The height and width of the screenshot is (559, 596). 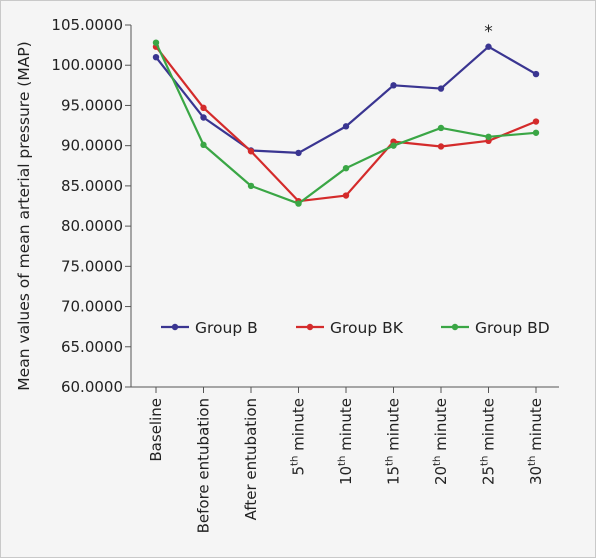 What do you see at coordinates (488, 32) in the screenshot?
I see `significance-asterisk: *` at bounding box center [488, 32].